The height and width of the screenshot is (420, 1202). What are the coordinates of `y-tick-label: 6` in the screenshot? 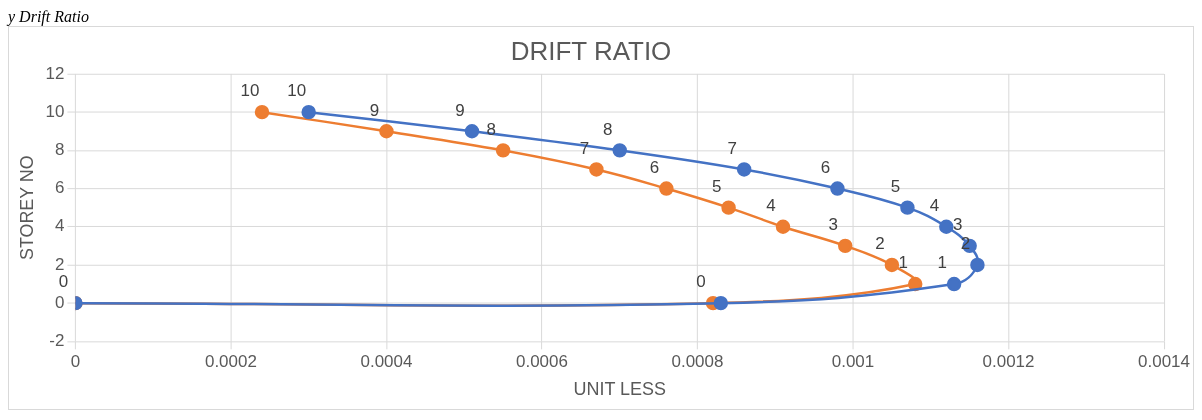 It's located at (59, 188).